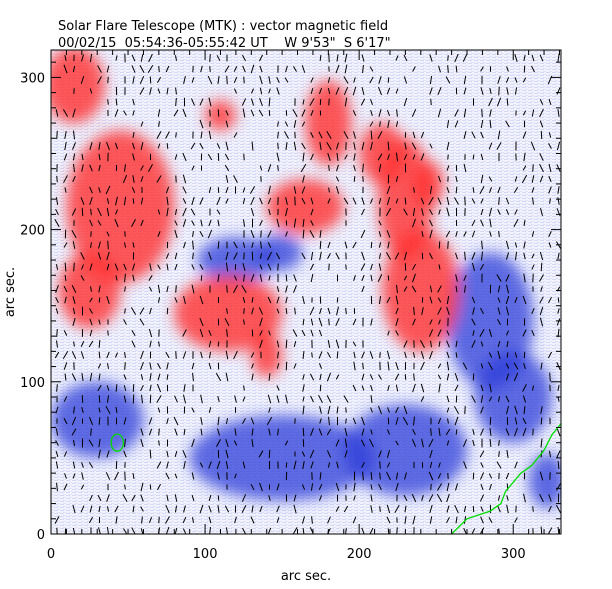 Image resolution: width=612 pixels, height=589 pixels. Describe the element at coordinates (51, 554) in the screenshot. I see `x-tick-label: 0` at that location.